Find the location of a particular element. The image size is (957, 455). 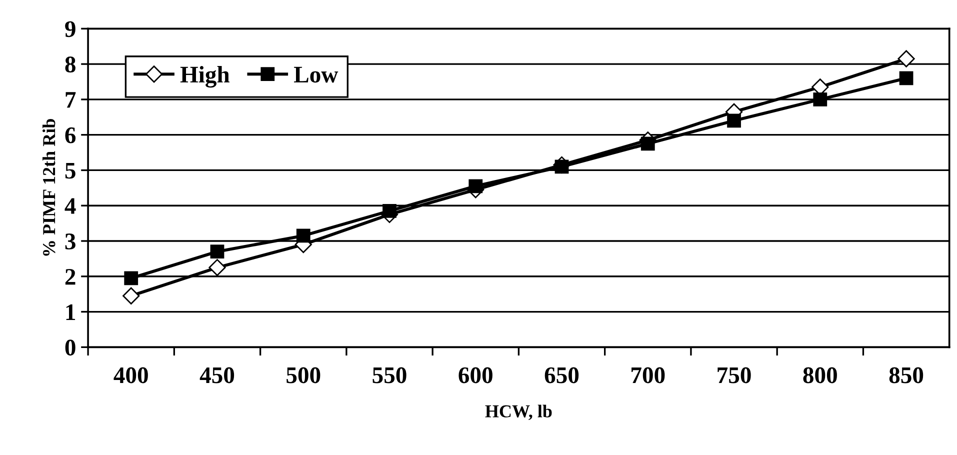

x-tick-label: 750 is located at coordinates (734, 375).